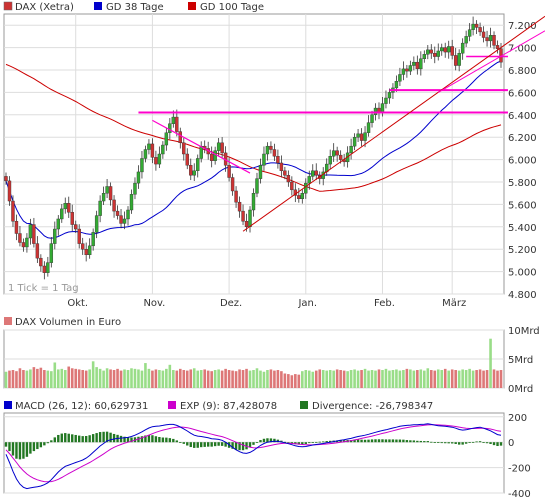  Describe the element at coordinates (266, 303) in the screenshot. I see `price-x-axis: Okt. Nov. Dez. Jan. Feb. März` at that location.